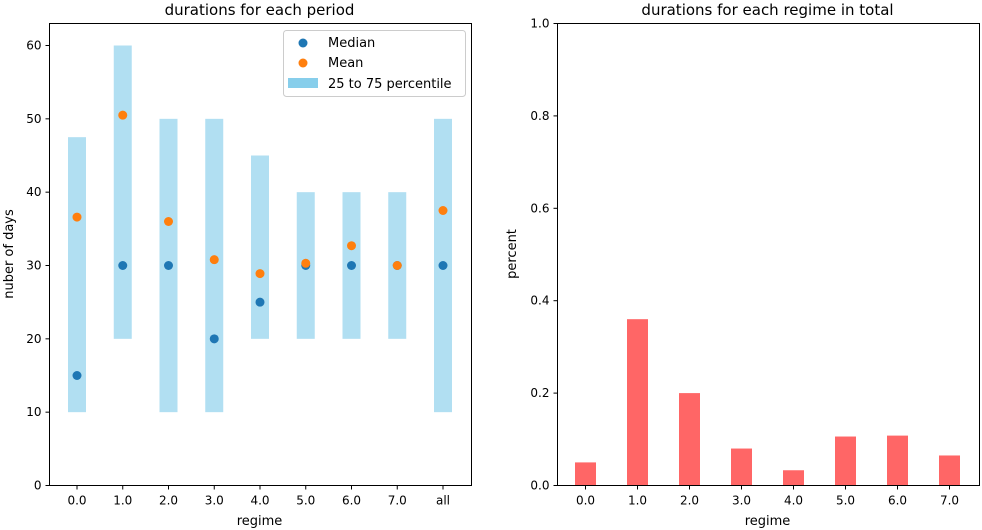  I want to click on y-tick-label: 0, so click(38, 486).